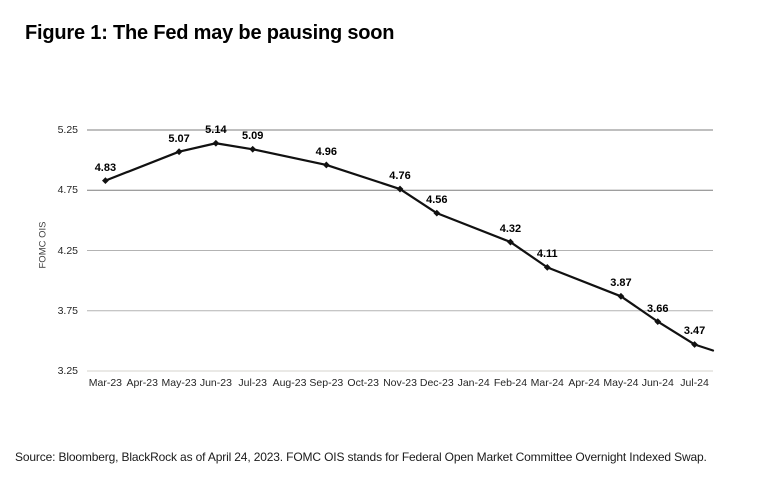 This screenshot has height=477, width=767. What do you see at coordinates (584, 383) in the screenshot?
I see `x-tick-label: Apr-24` at bounding box center [584, 383].